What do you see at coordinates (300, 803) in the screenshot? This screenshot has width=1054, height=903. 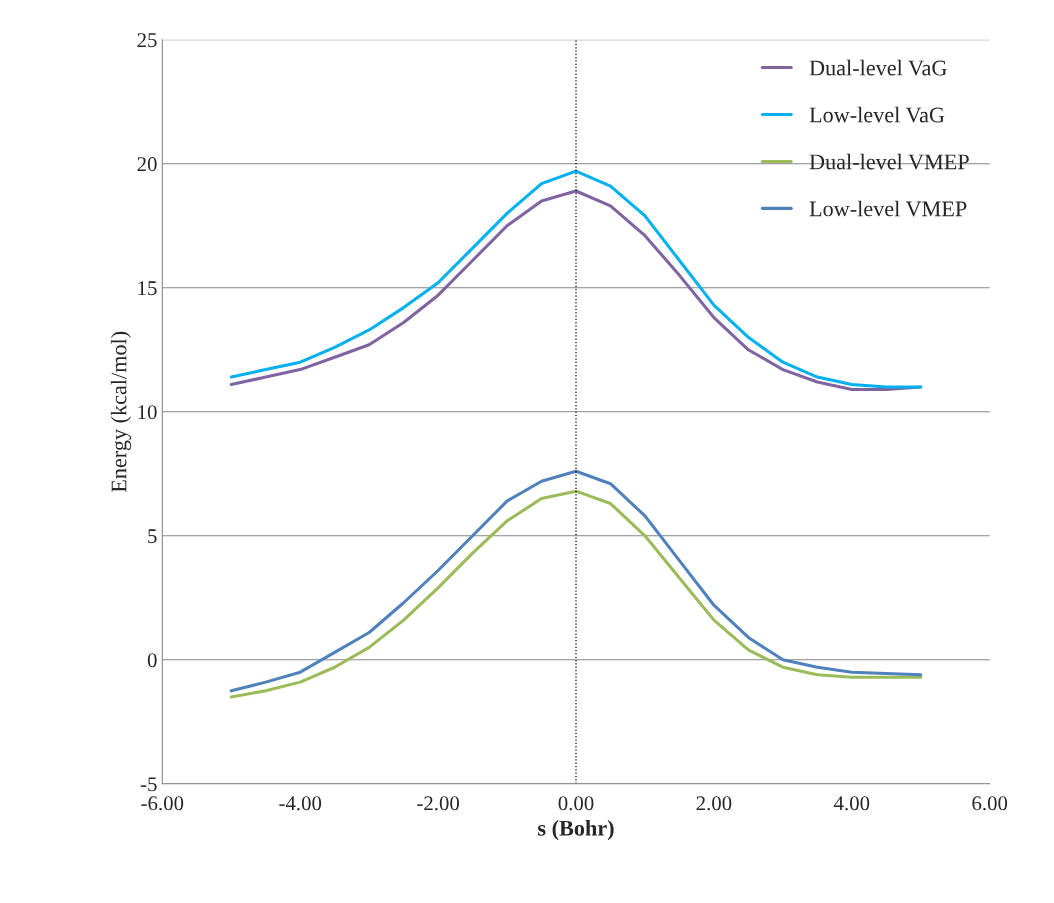 I see `x-tick-label: -4.00` at bounding box center [300, 803].